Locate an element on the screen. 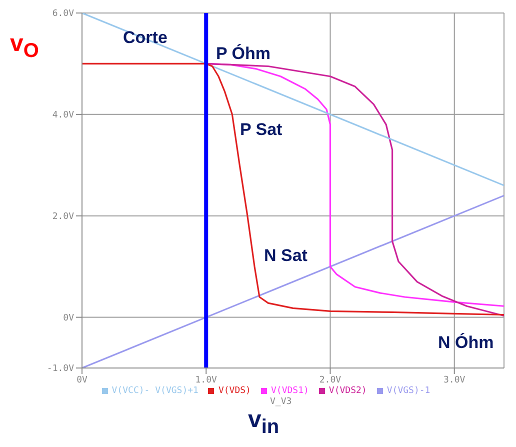 Image resolution: width=516 pixels, height=447 pixels. legend-label: V(VGS)-1 is located at coordinates (408, 391).